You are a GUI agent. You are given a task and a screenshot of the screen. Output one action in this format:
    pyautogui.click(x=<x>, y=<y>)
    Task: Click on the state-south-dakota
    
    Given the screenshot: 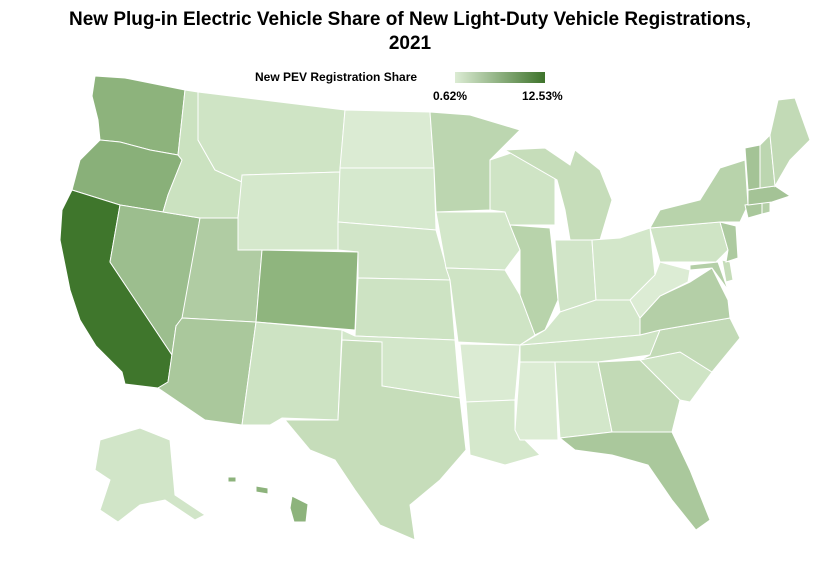 What is the action you would take?
    pyautogui.click(x=387, y=199)
    